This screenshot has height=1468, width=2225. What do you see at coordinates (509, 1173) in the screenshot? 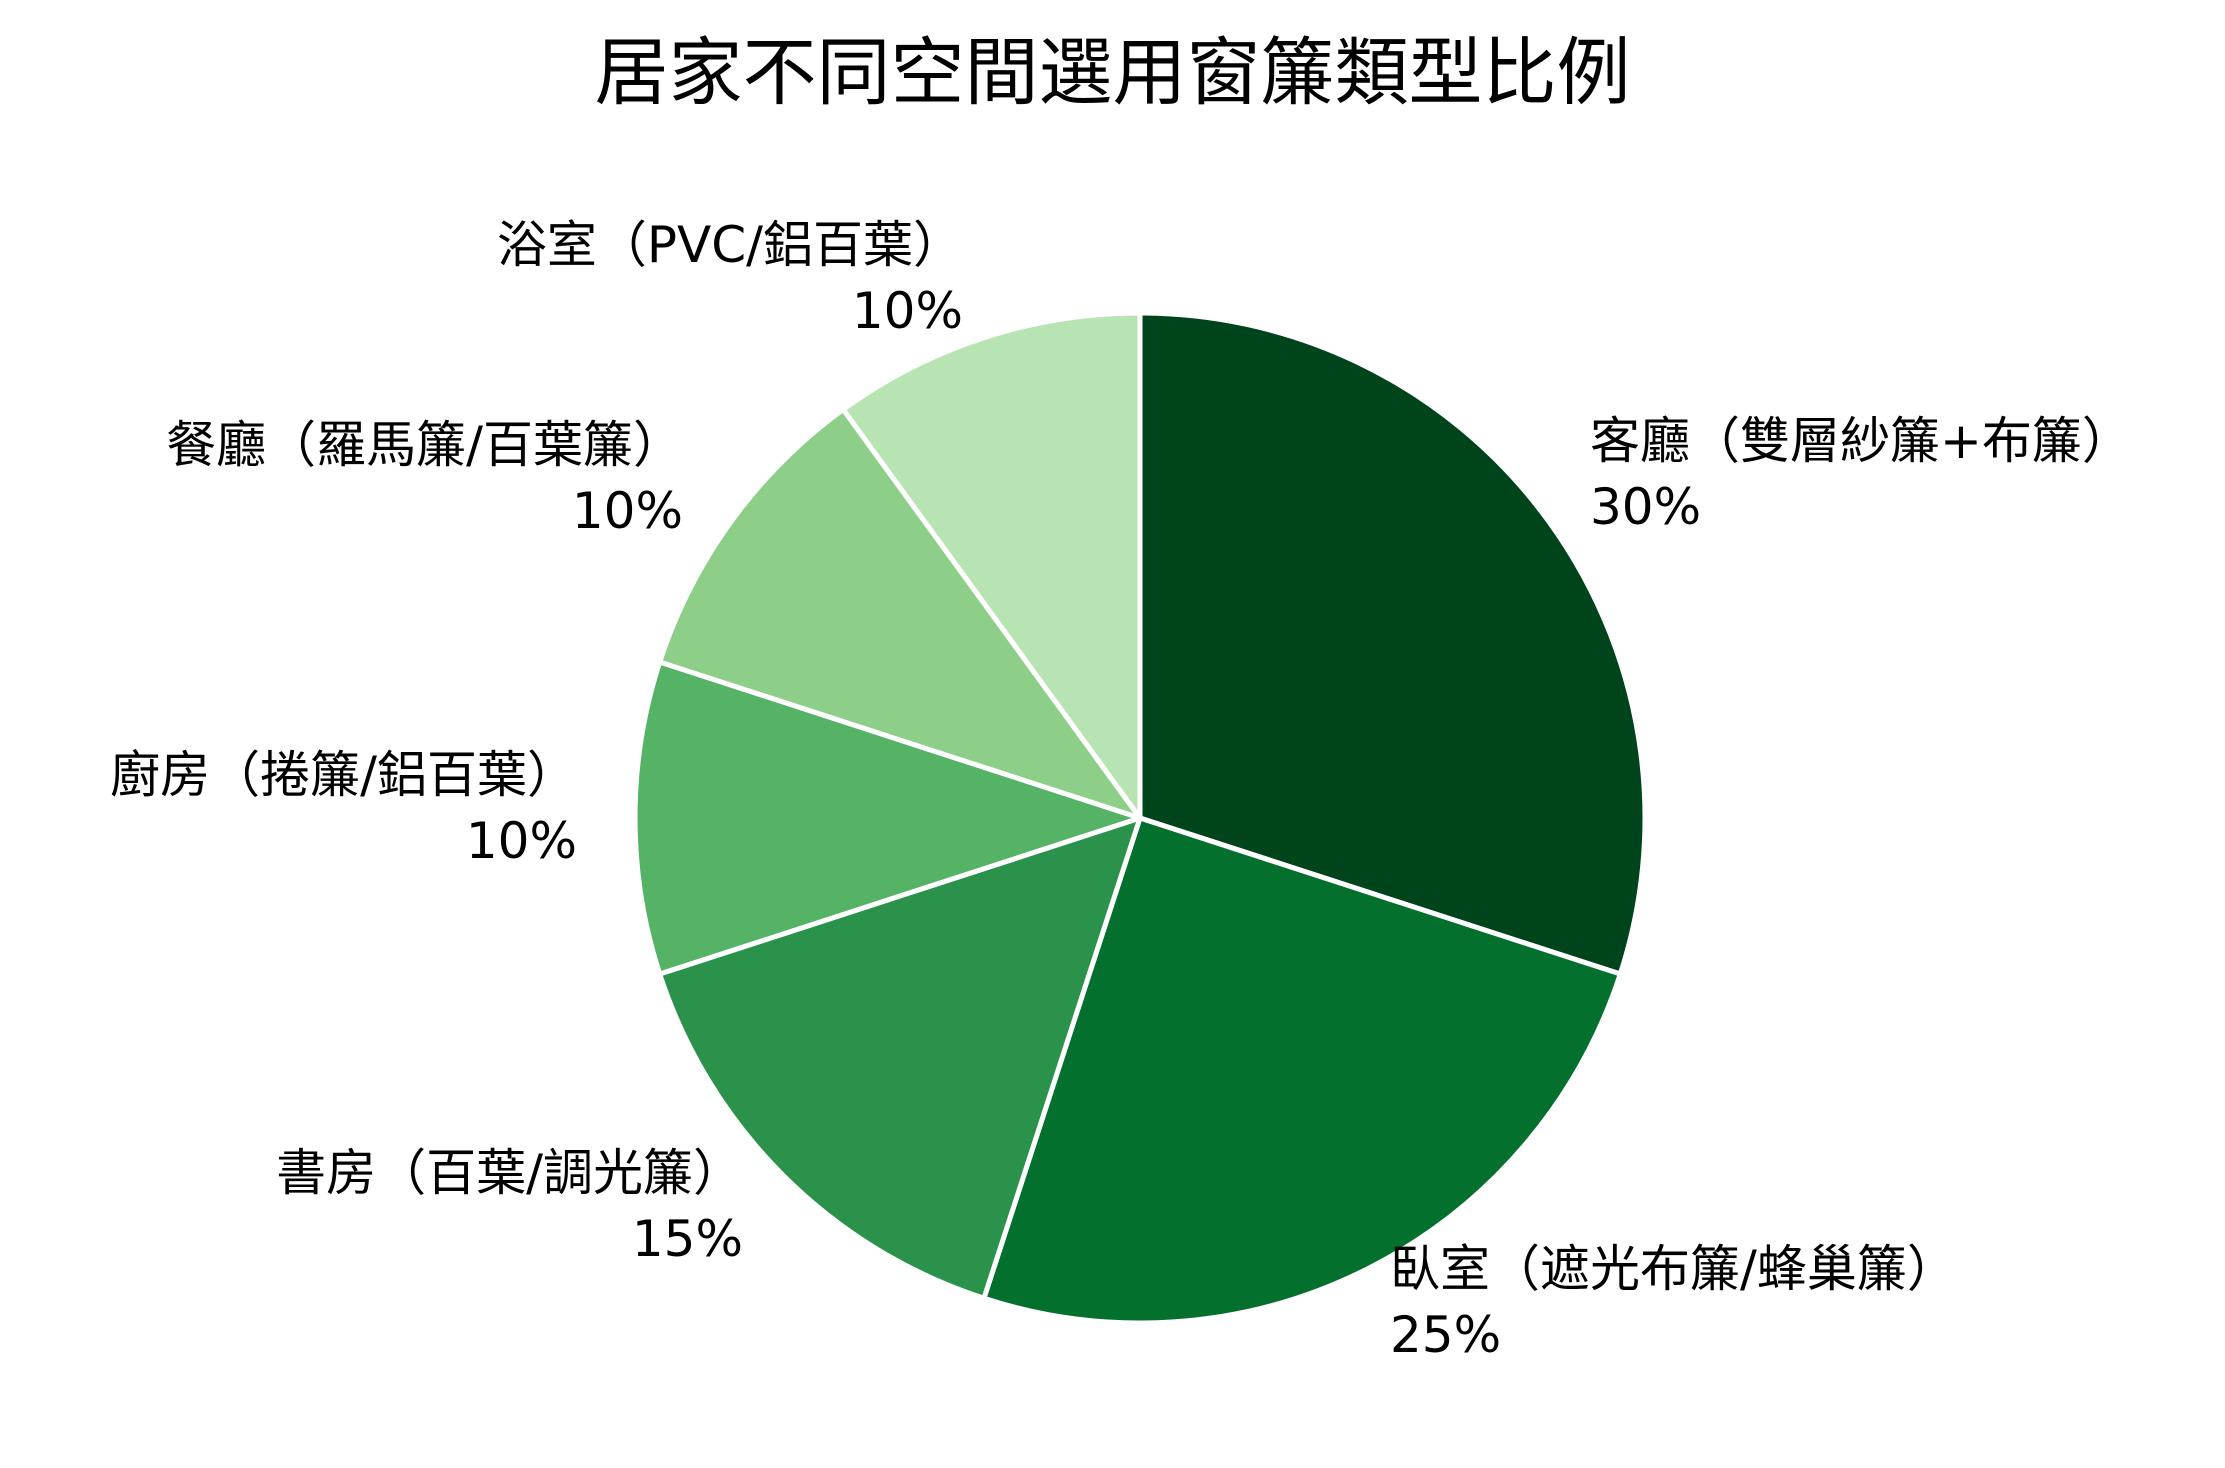
I see `label-category: 書房（百葉/調光簾）` at bounding box center [509, 1173].